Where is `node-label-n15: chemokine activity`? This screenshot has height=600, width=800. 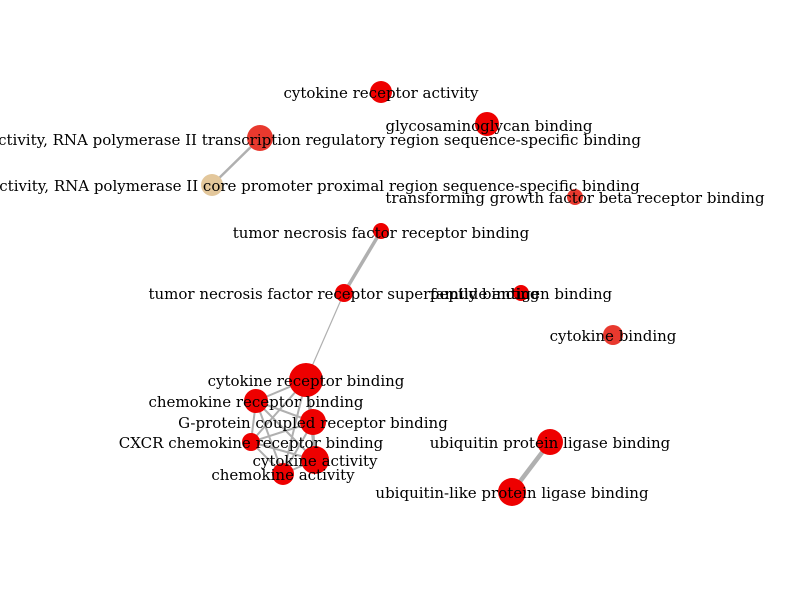 node-label-n15: chemokine activity is located at coordinates (283, 475).